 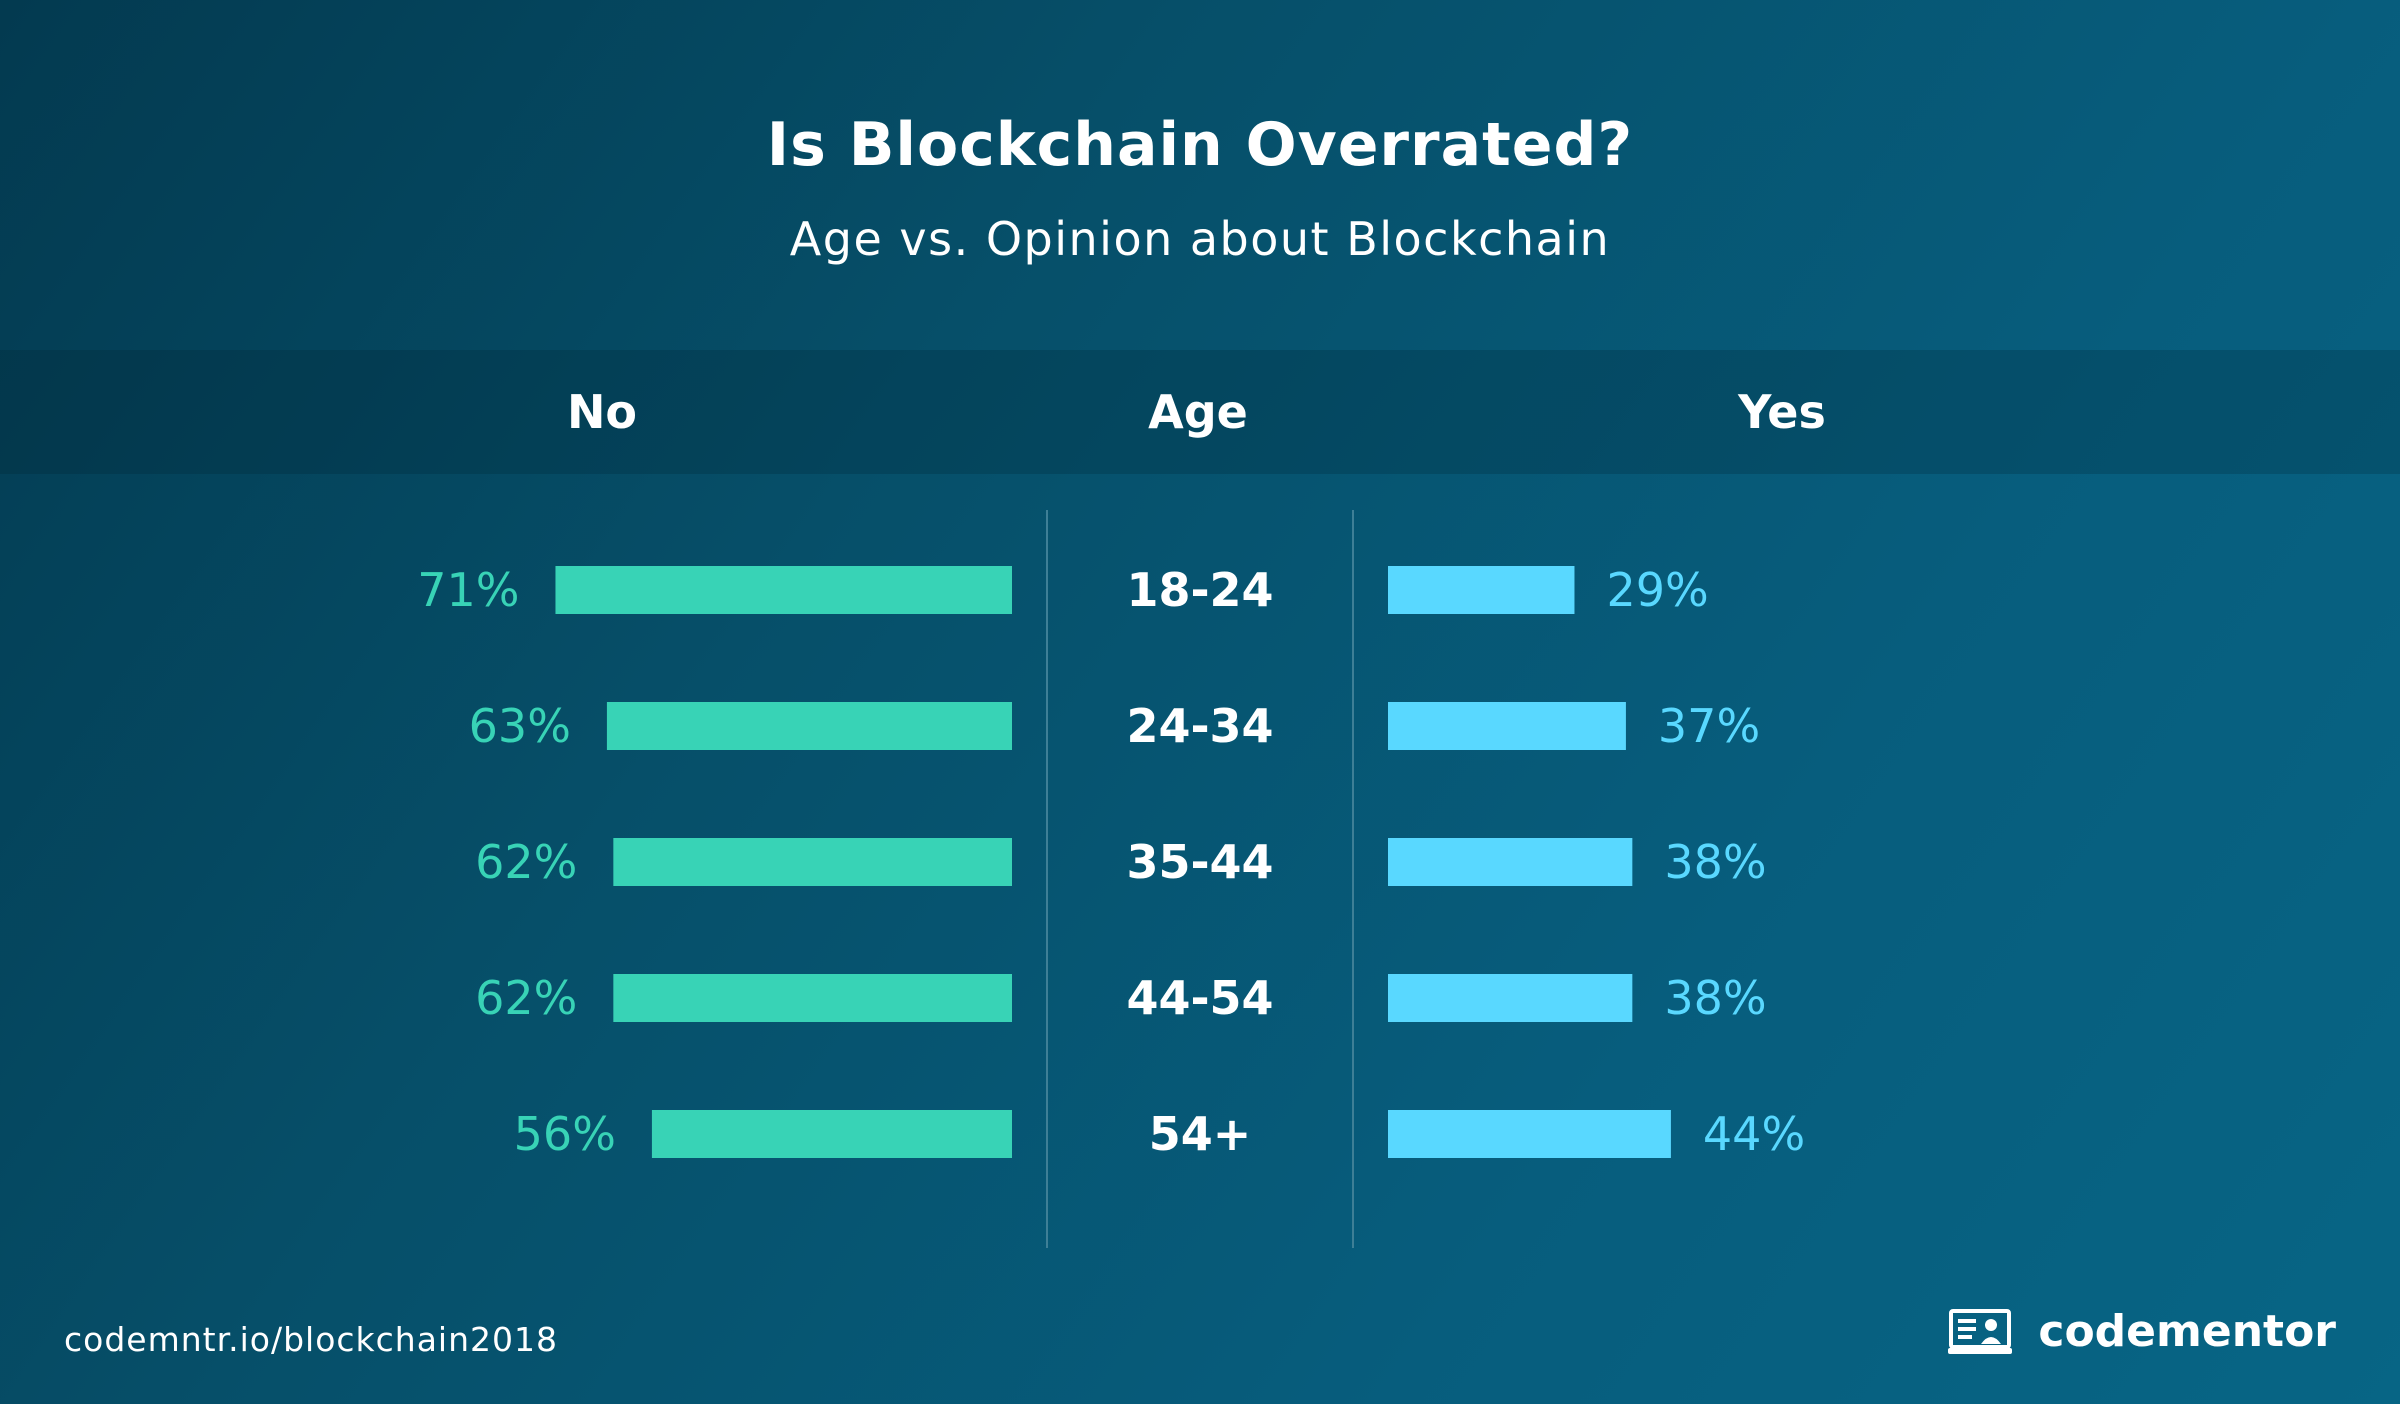 I want to click on age-category-label: 24-34, so click(x=1199, y=726).